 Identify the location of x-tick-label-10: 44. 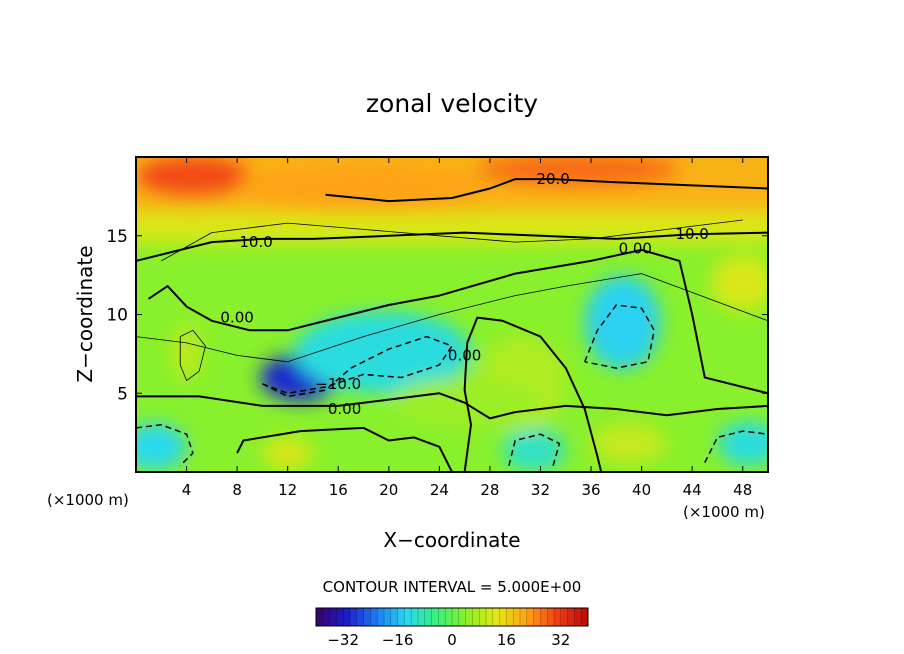
(692, 490).